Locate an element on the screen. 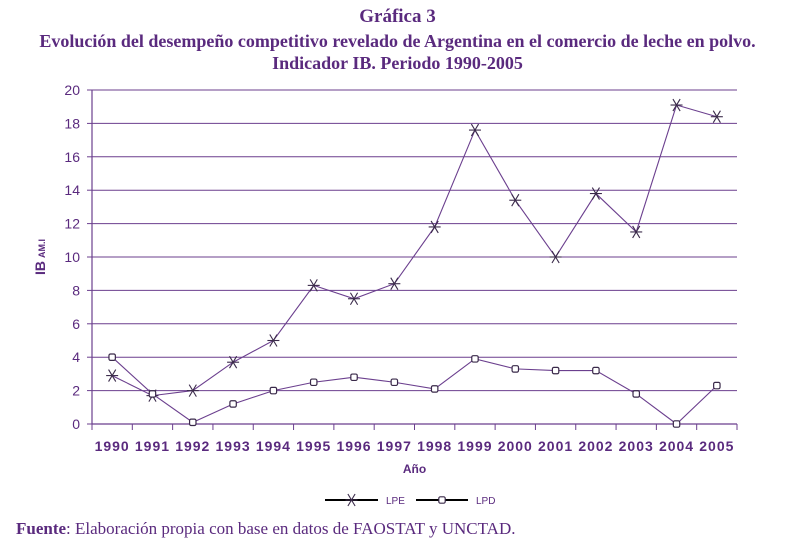  y-axis-title: IB AM.I is located at coordinates (40, 257).